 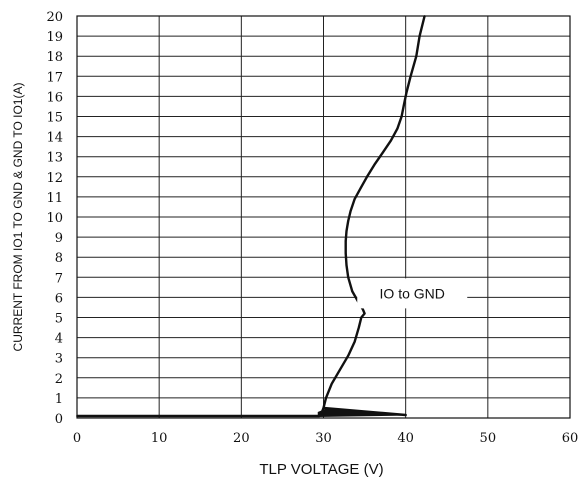 I want to click on y-axis-label: CURRENT FROM IO1 TO GND & GND TO IO1(A), so click(x=18, y=217).